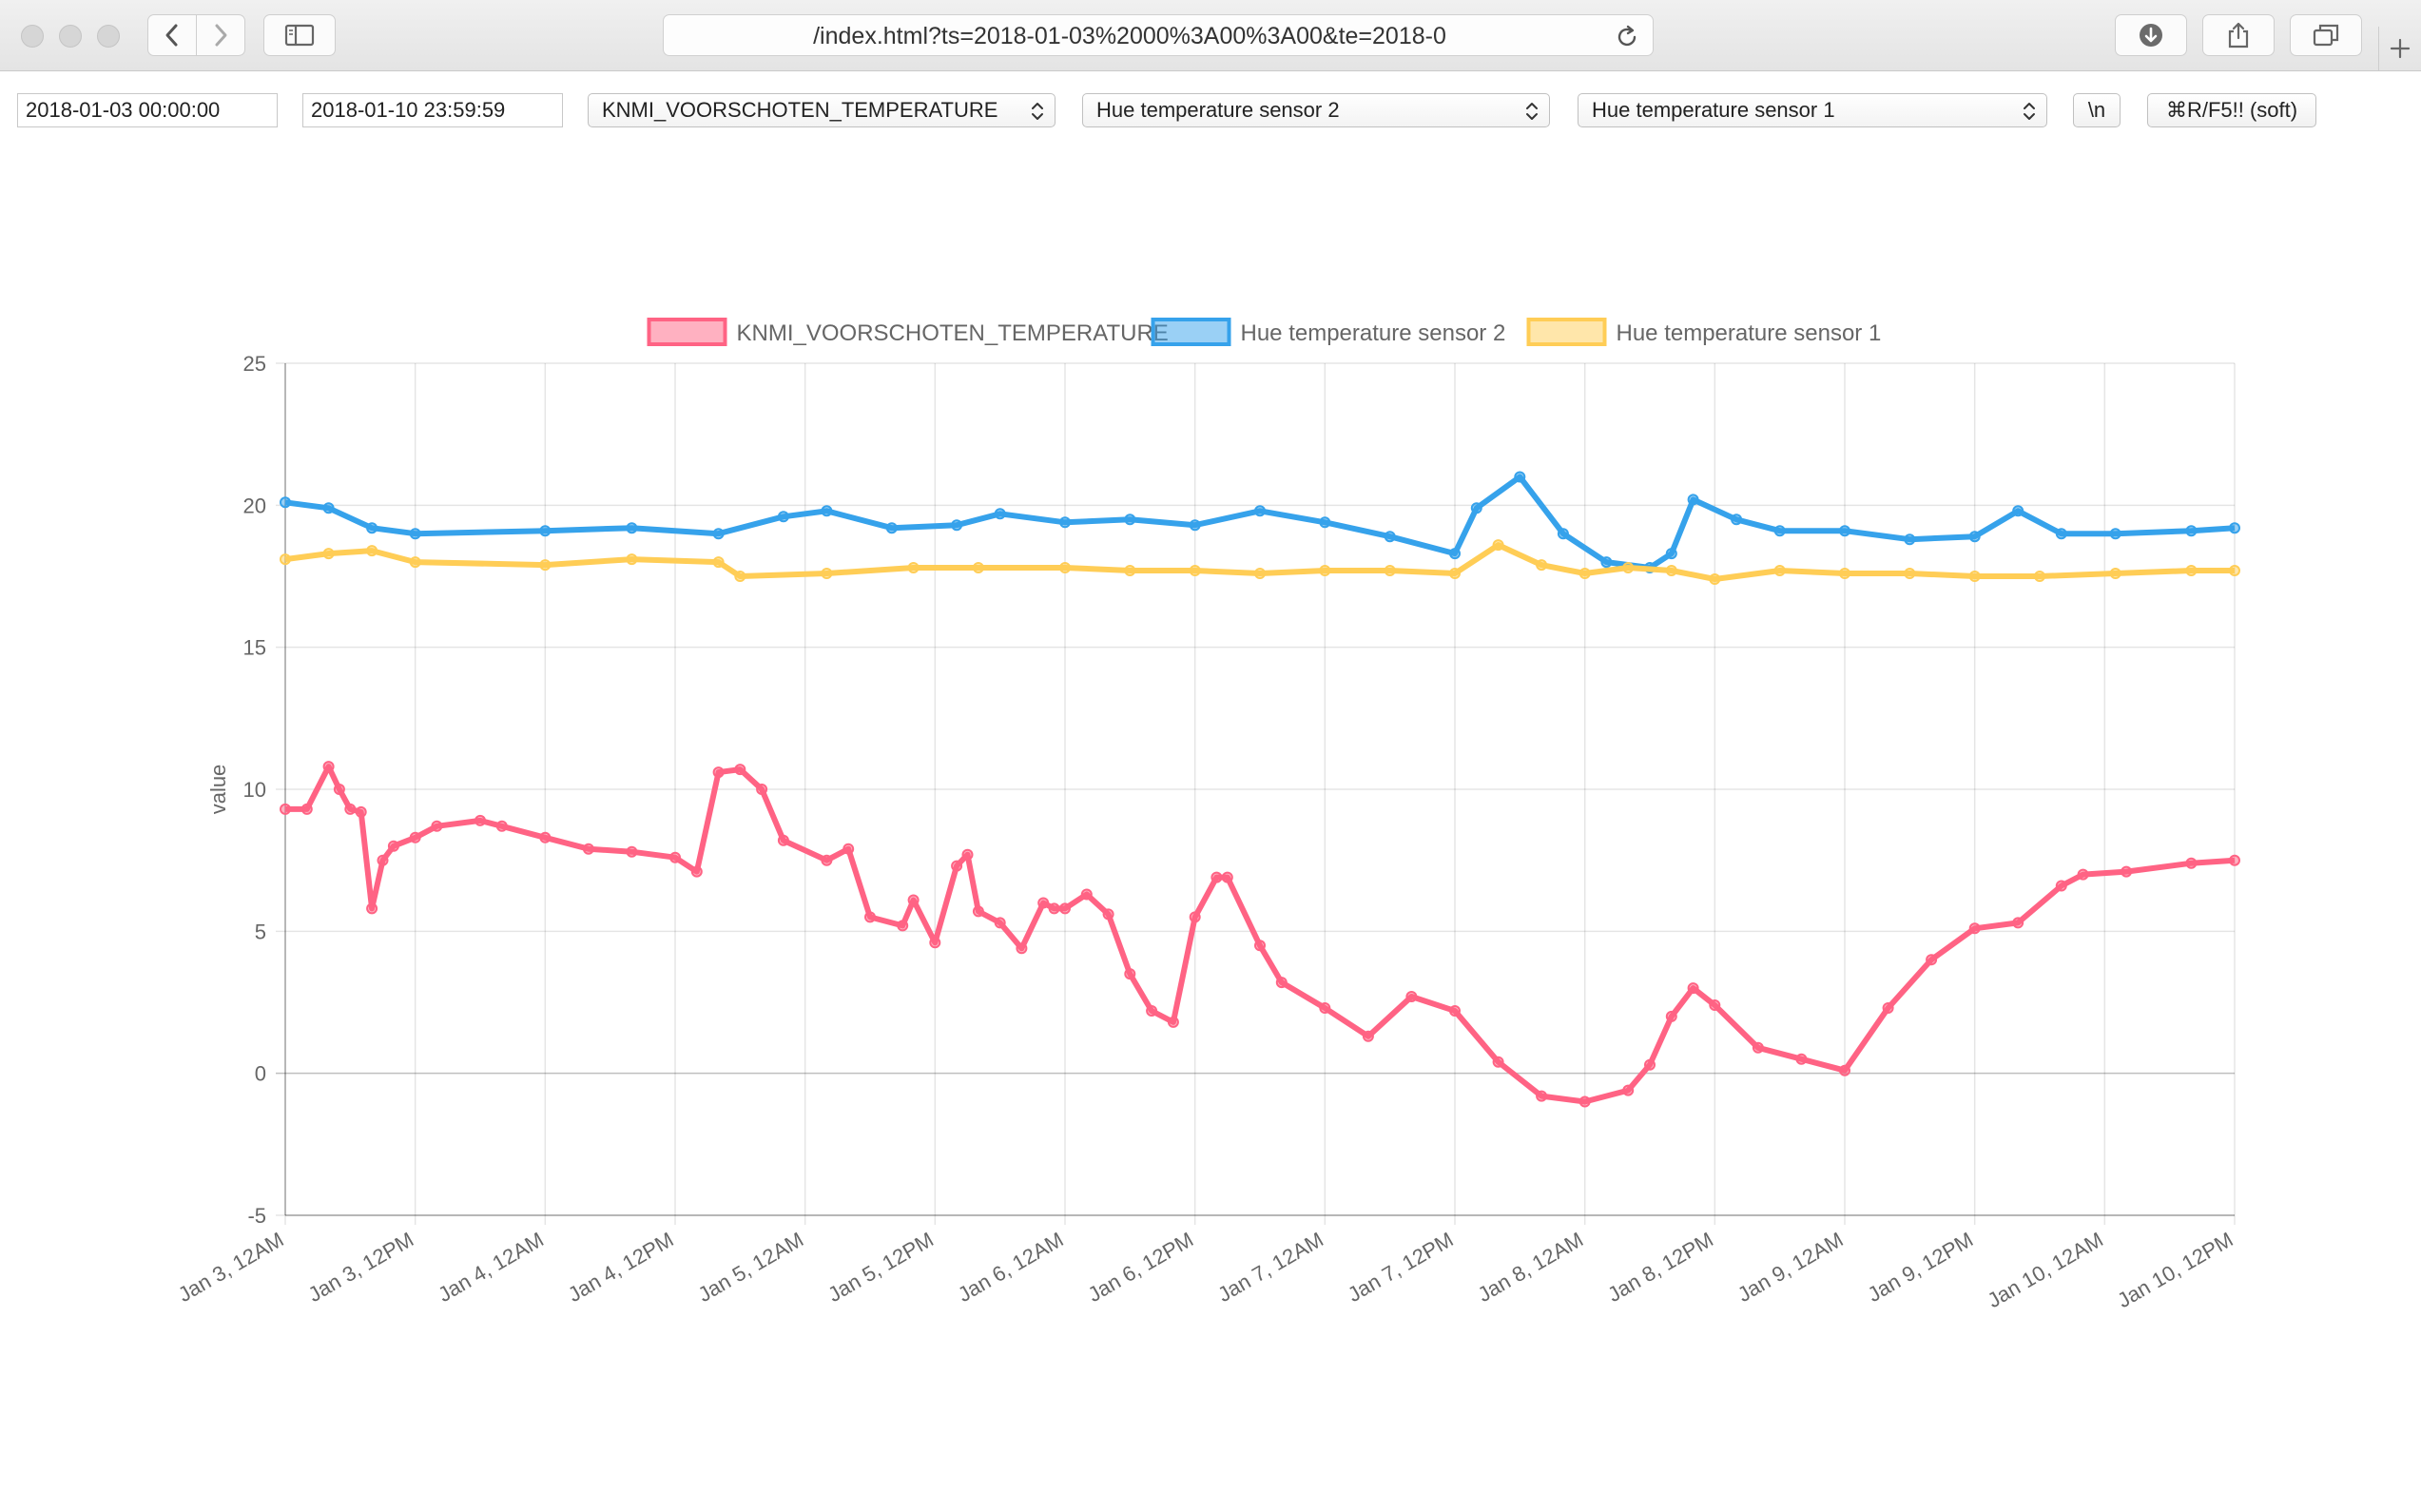 This screenshot has height=1512, width=2421. Describe the element at coordinates (220, 35) in the screenshot. I see `forward-button` at that location.